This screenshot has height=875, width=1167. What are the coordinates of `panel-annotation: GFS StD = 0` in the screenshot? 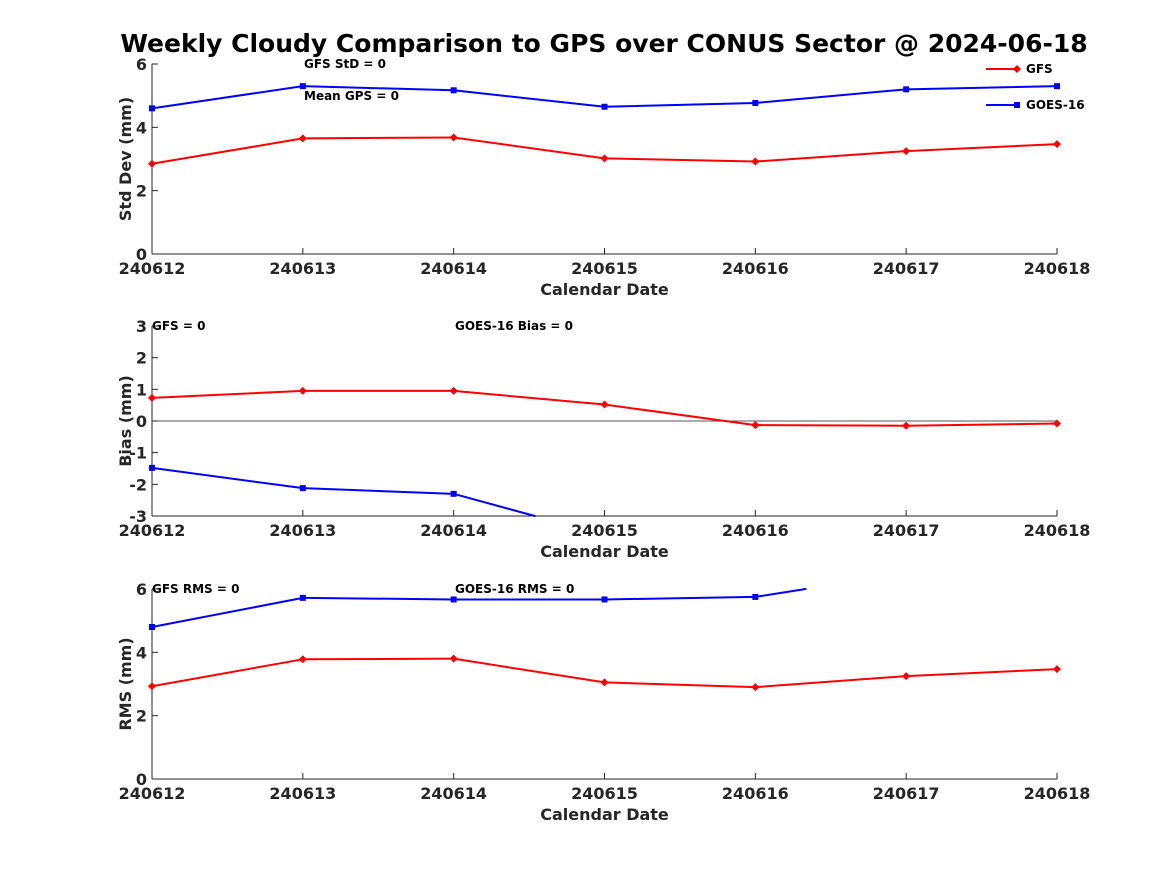 It's located at (345, 64).